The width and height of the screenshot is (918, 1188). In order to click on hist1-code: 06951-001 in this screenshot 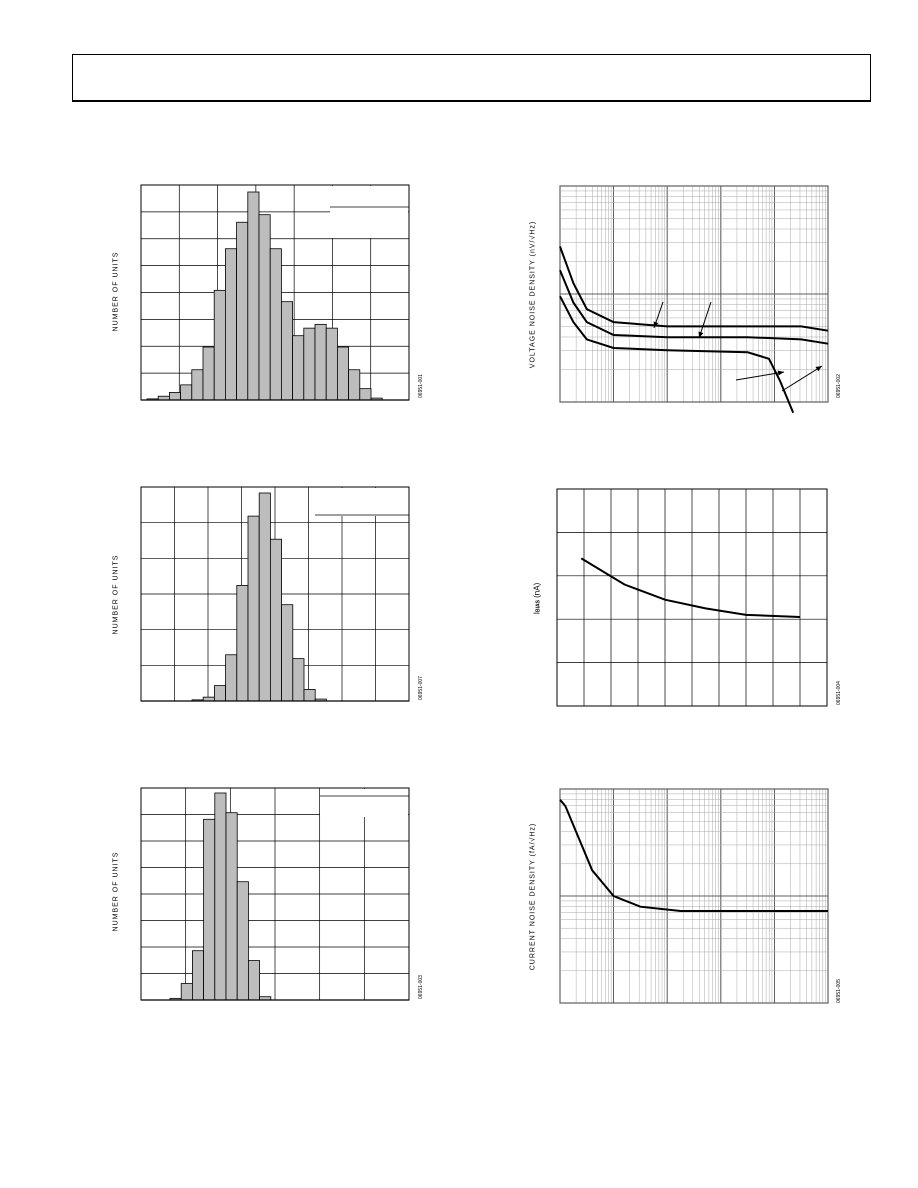, I will do `click(421, 386)`.